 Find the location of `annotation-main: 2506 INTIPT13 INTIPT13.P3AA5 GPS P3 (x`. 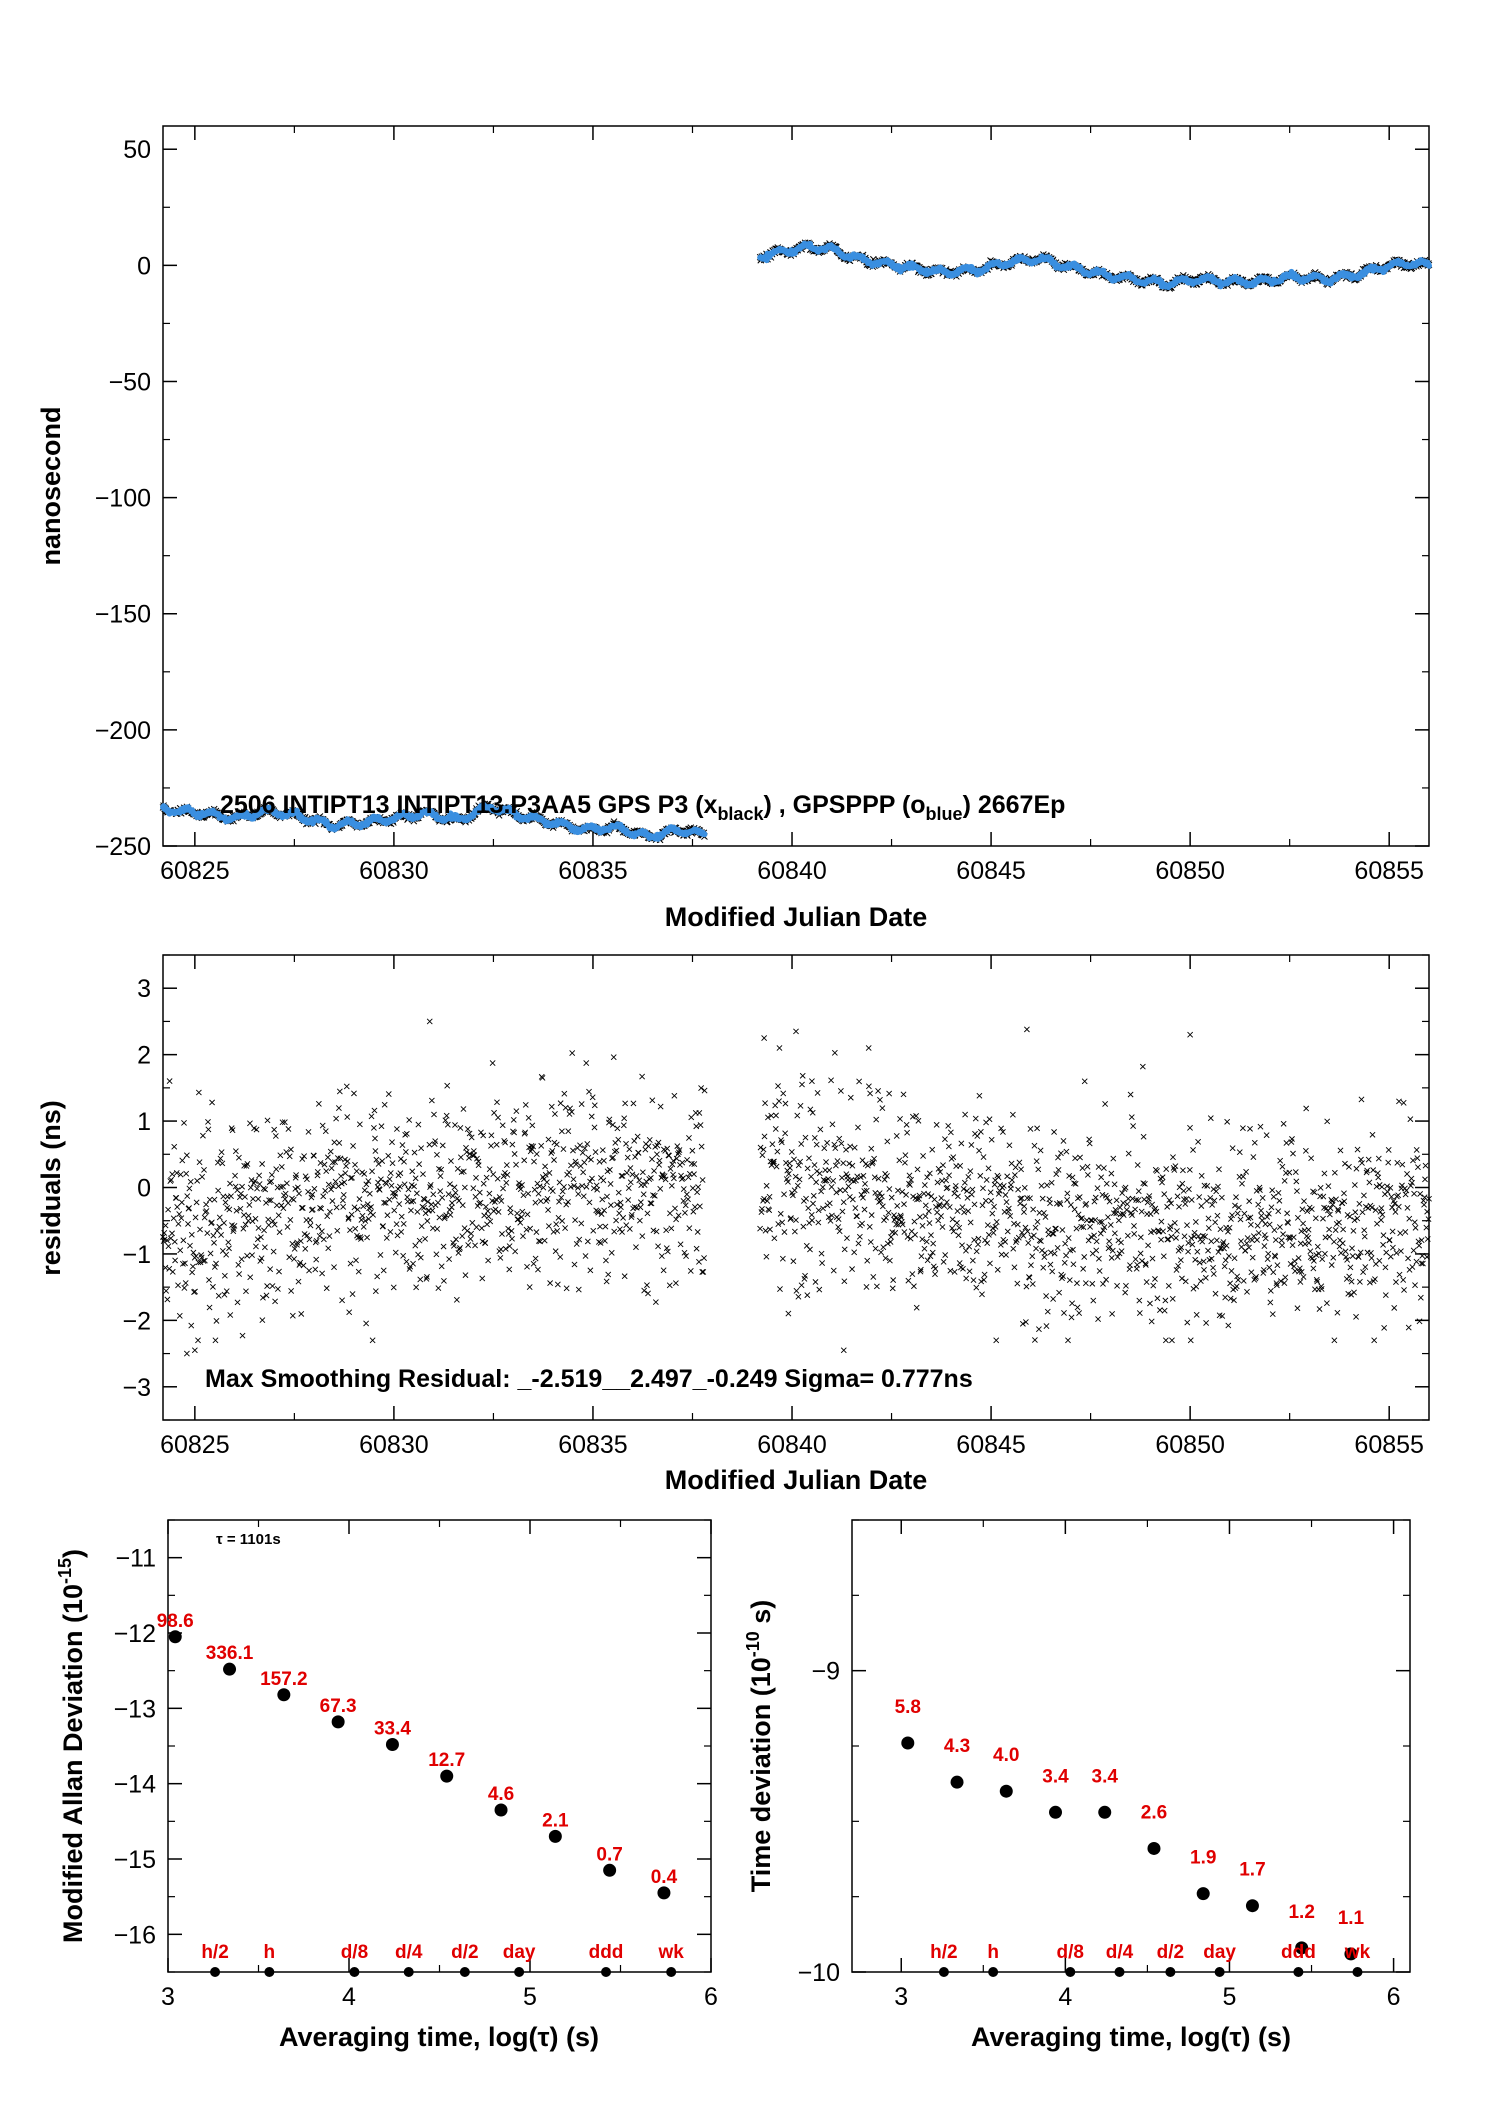

annotation-main: 2506 INTIPT13 INTIPT13.P3AA5 GPS P3 (x is located at coordinates (469, 805).